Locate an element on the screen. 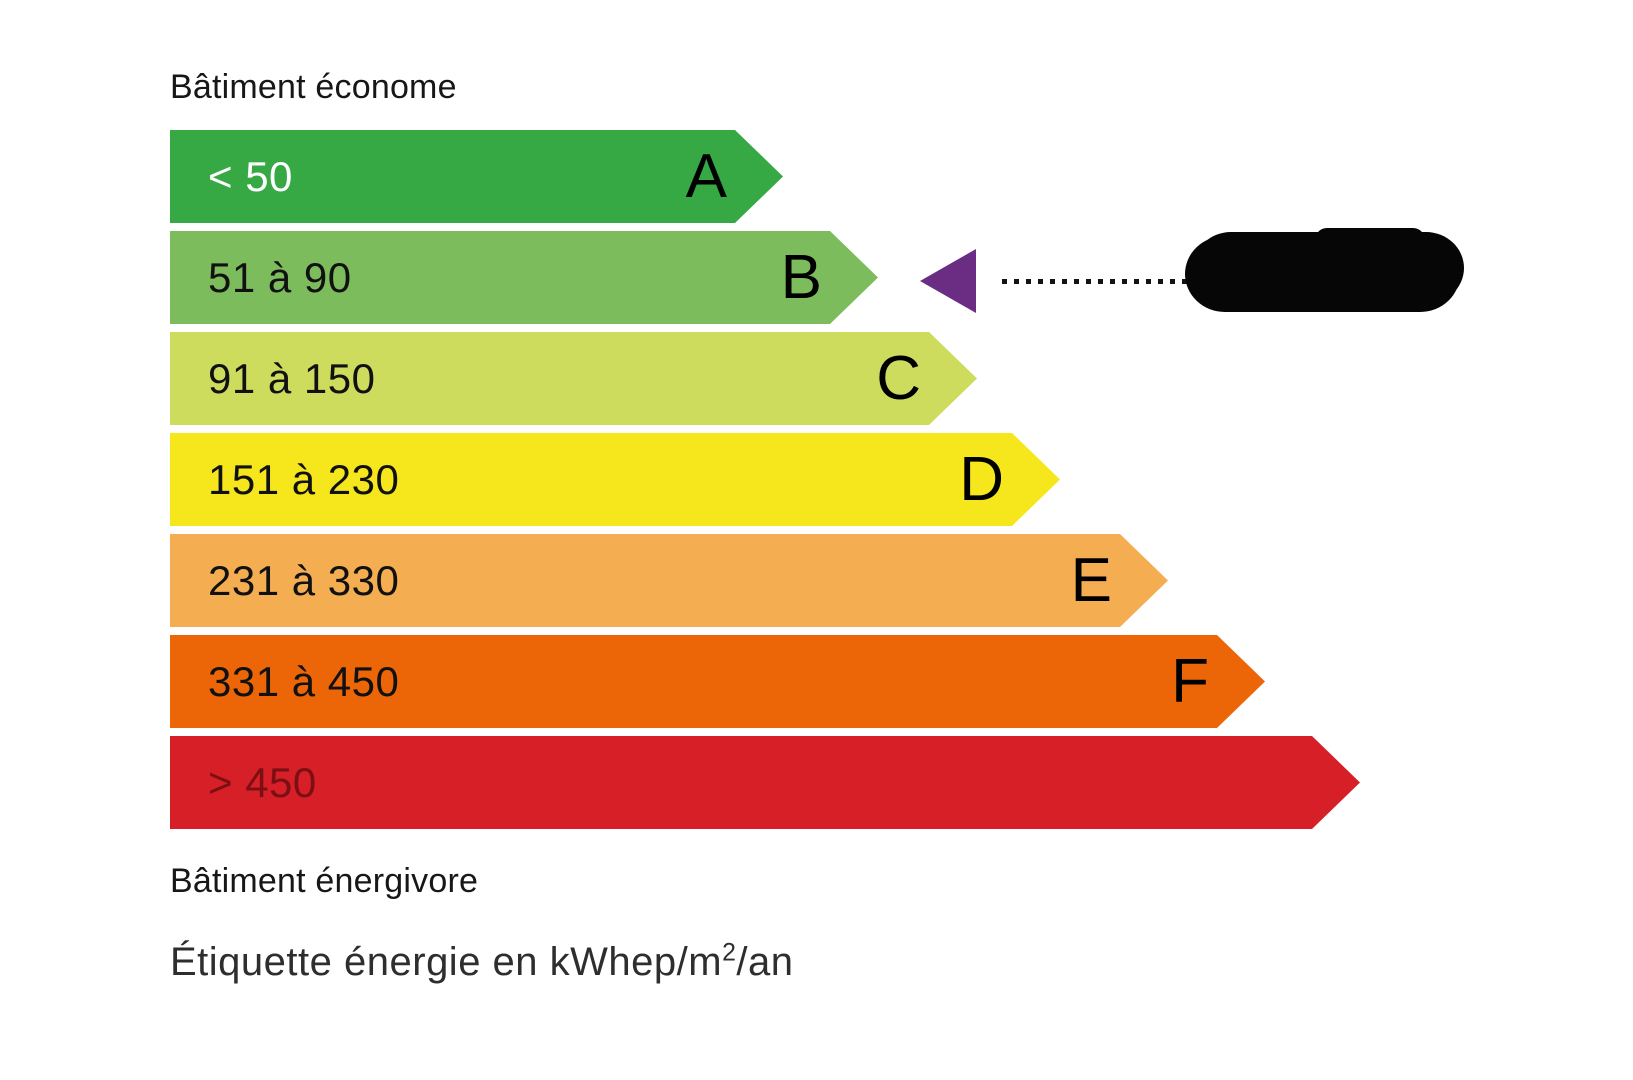 This screenshot has height=1080, width=1633. energy-band-d: 151 à 230 D is located at coordinates (615, 479).